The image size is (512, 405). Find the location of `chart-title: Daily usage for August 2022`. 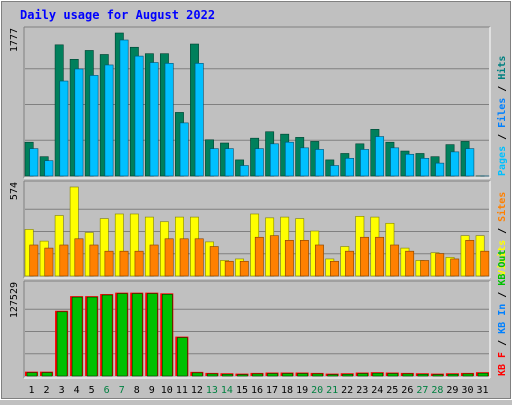

chart-title: Daily usage for August 2022 is located at coordinates (117, 15).